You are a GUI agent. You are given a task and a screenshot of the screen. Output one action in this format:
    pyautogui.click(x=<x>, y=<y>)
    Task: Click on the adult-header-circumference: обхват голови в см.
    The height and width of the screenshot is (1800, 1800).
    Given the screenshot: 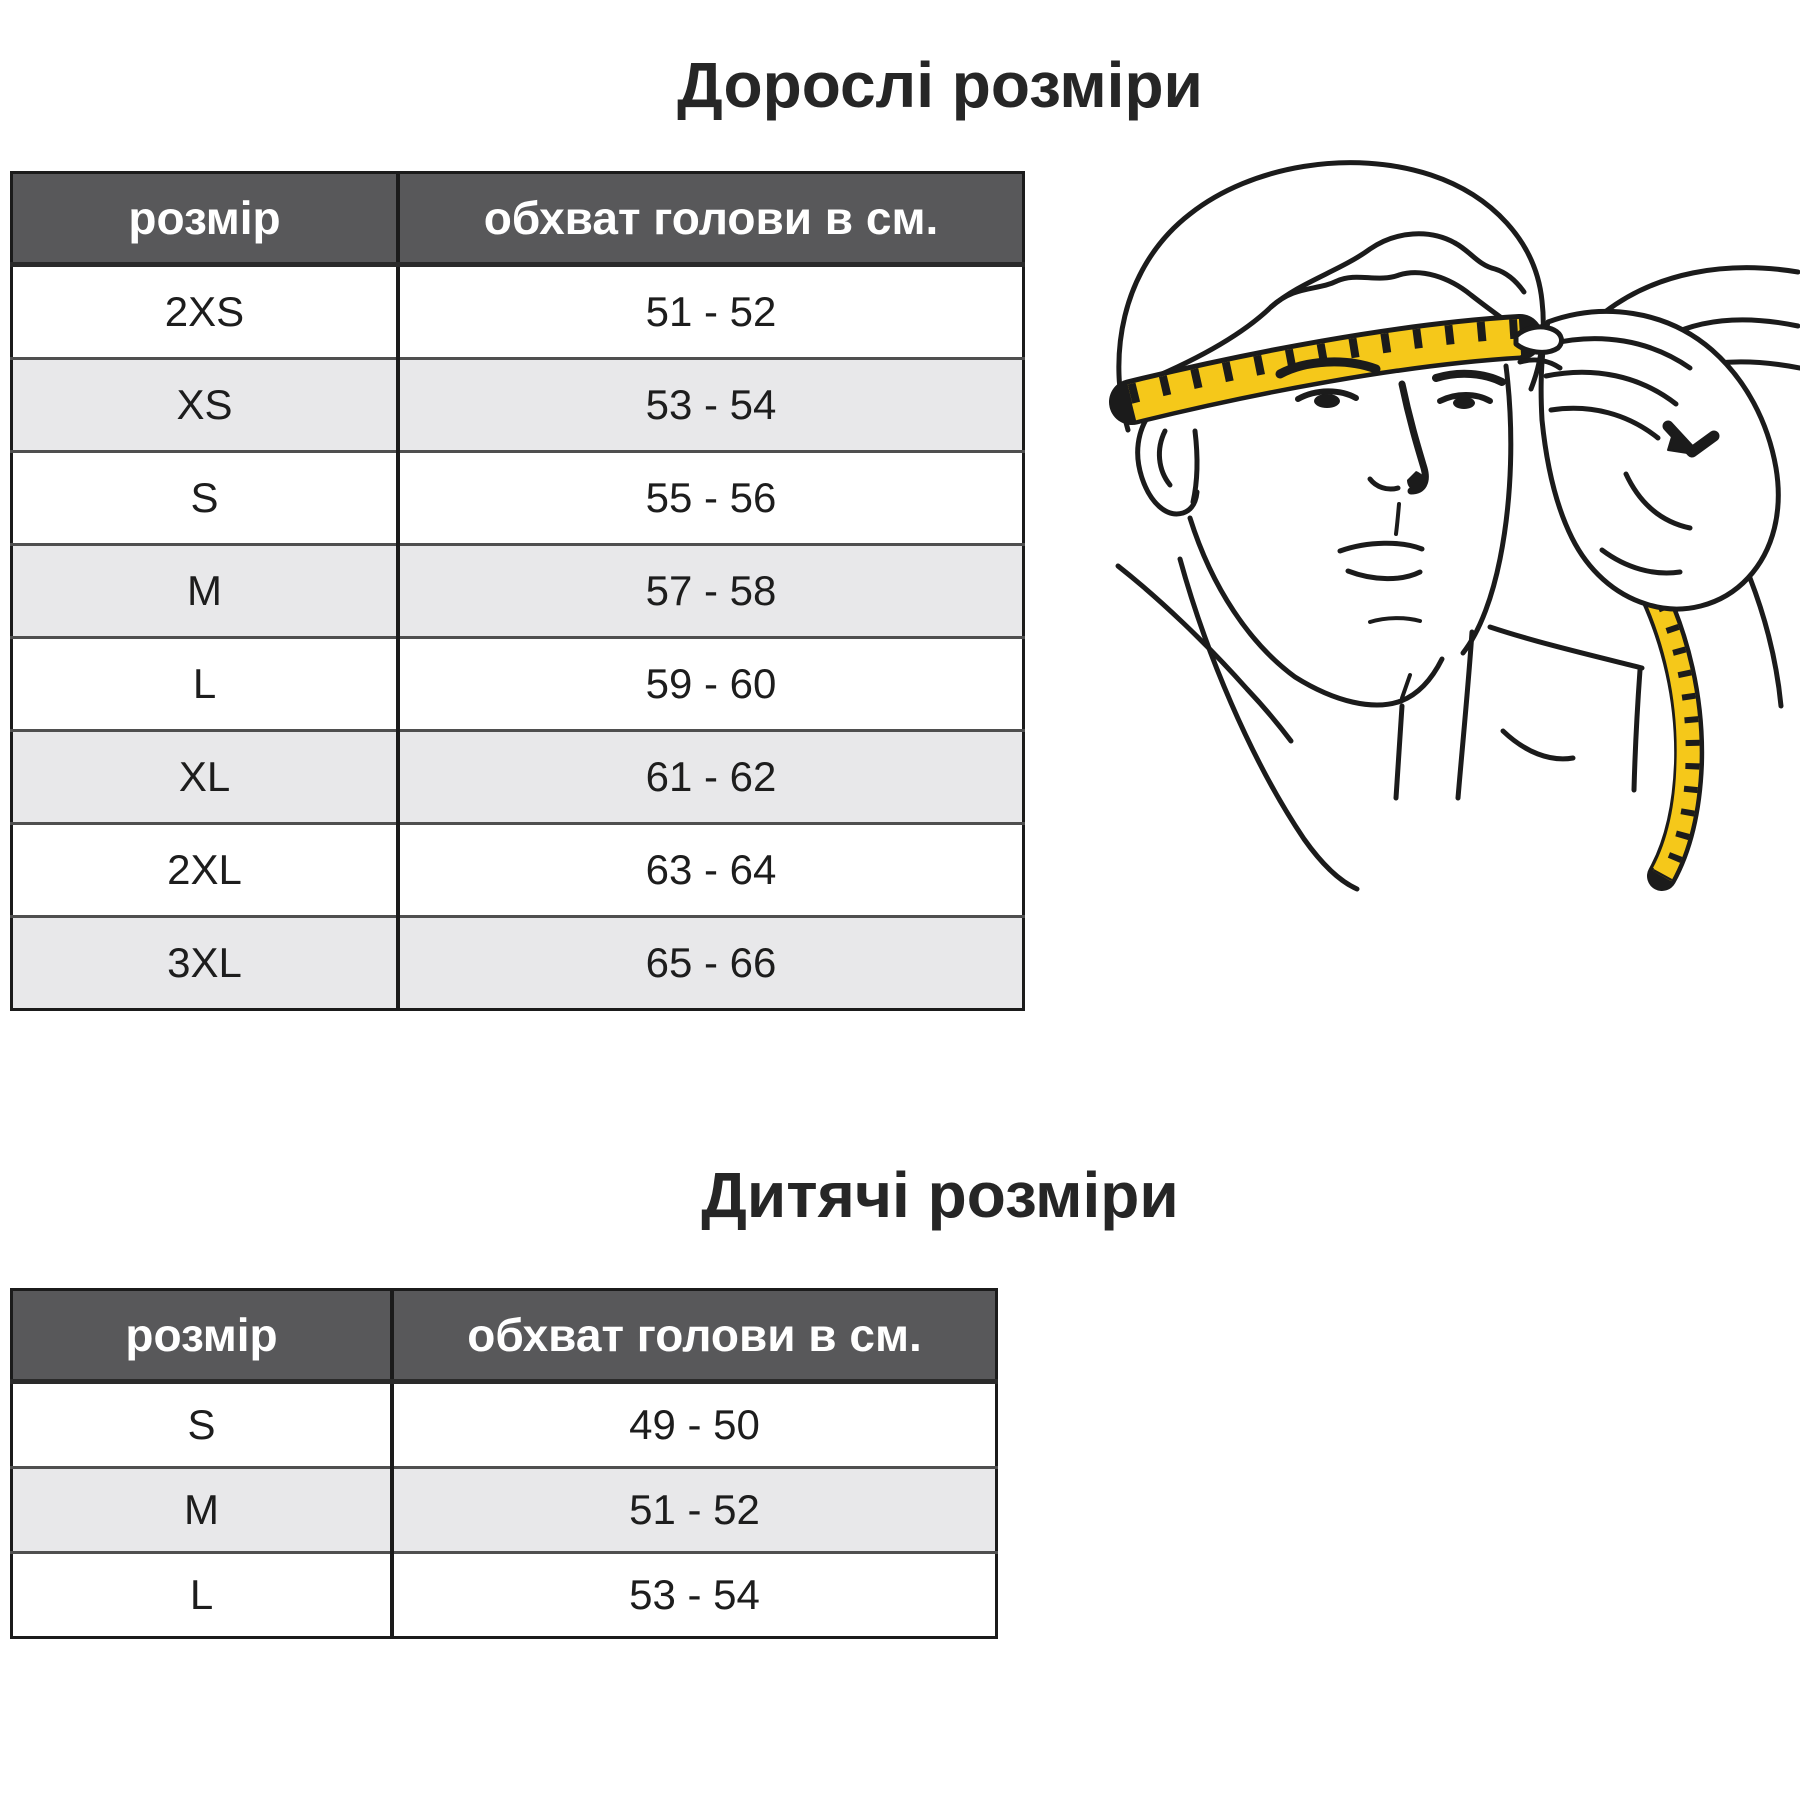 What is the action you would take?
    pyautogui.click(x=710, y=219)
    